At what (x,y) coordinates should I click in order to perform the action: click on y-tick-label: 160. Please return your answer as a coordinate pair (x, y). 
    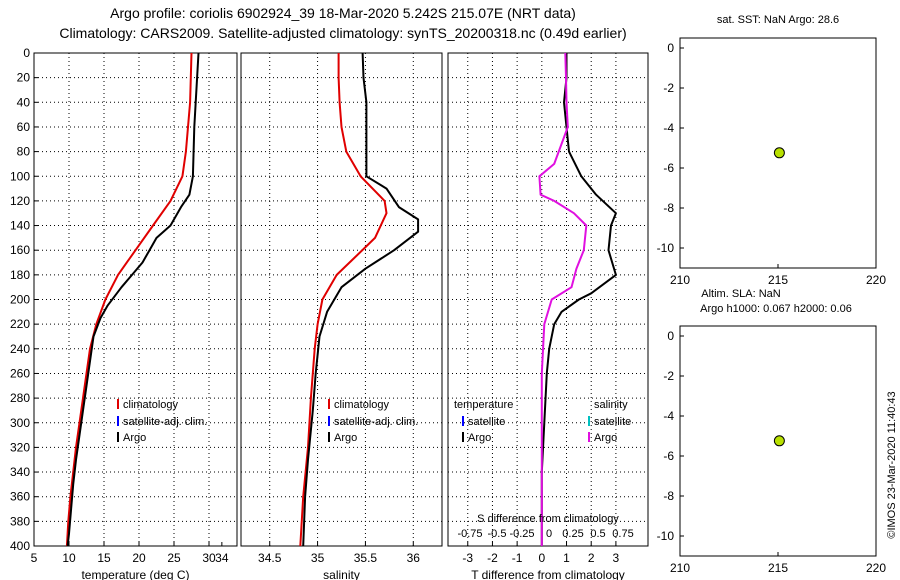
    Looking at the image, I should click on (20, 250).